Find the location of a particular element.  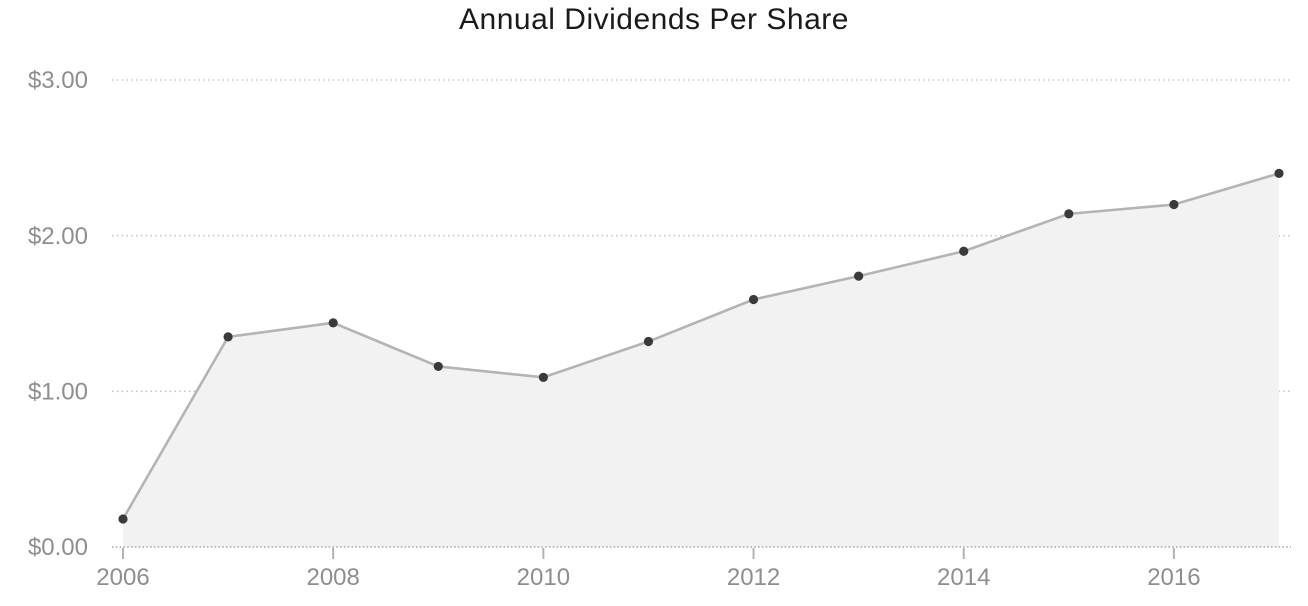

x-tick-label: 2008 is located at coordinates (332, 577).